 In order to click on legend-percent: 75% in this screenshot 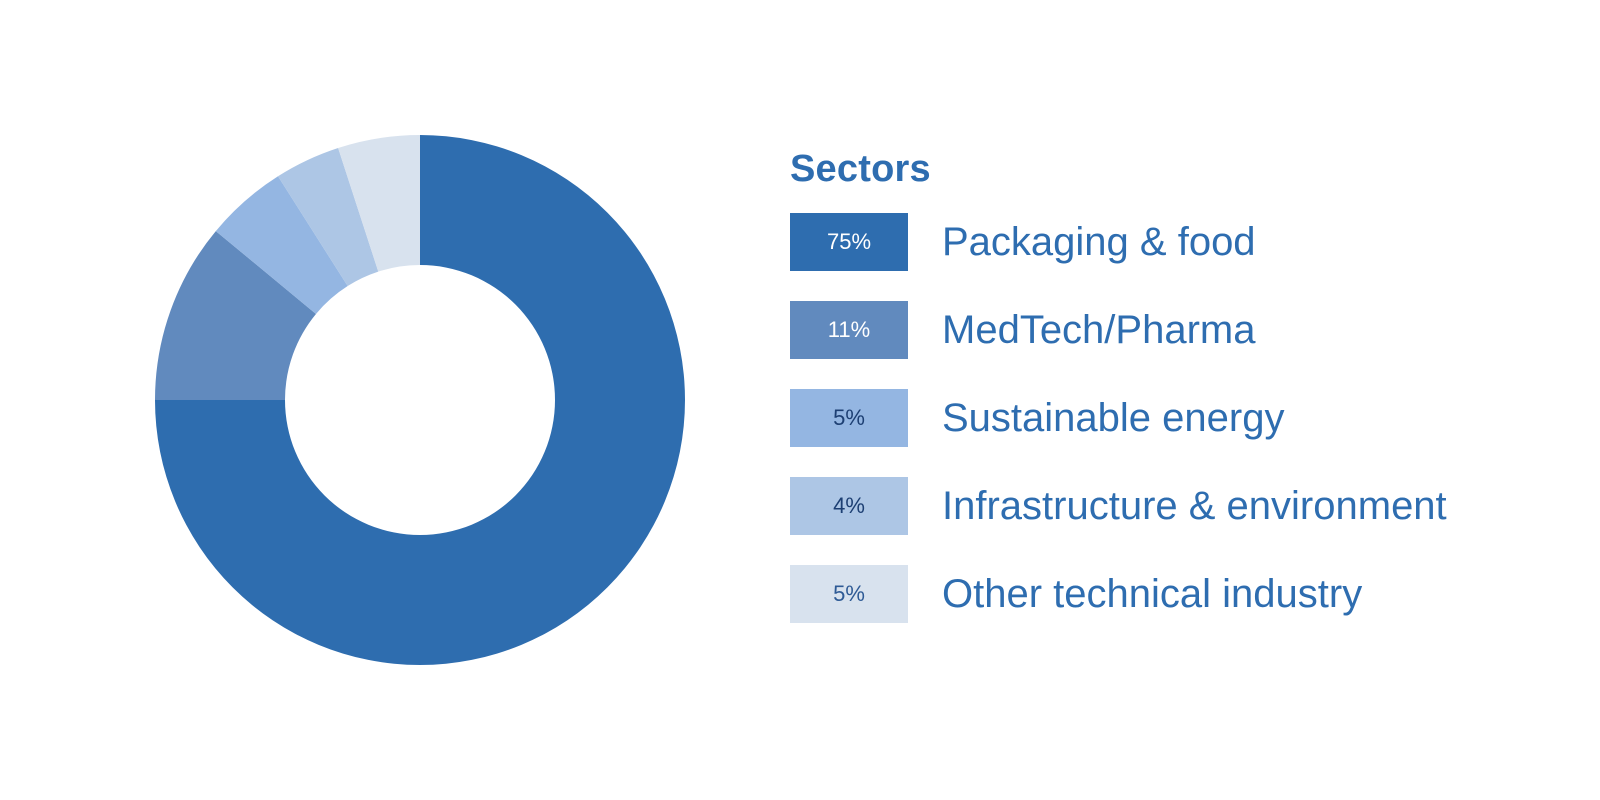, I will do `click(849, 241)`.